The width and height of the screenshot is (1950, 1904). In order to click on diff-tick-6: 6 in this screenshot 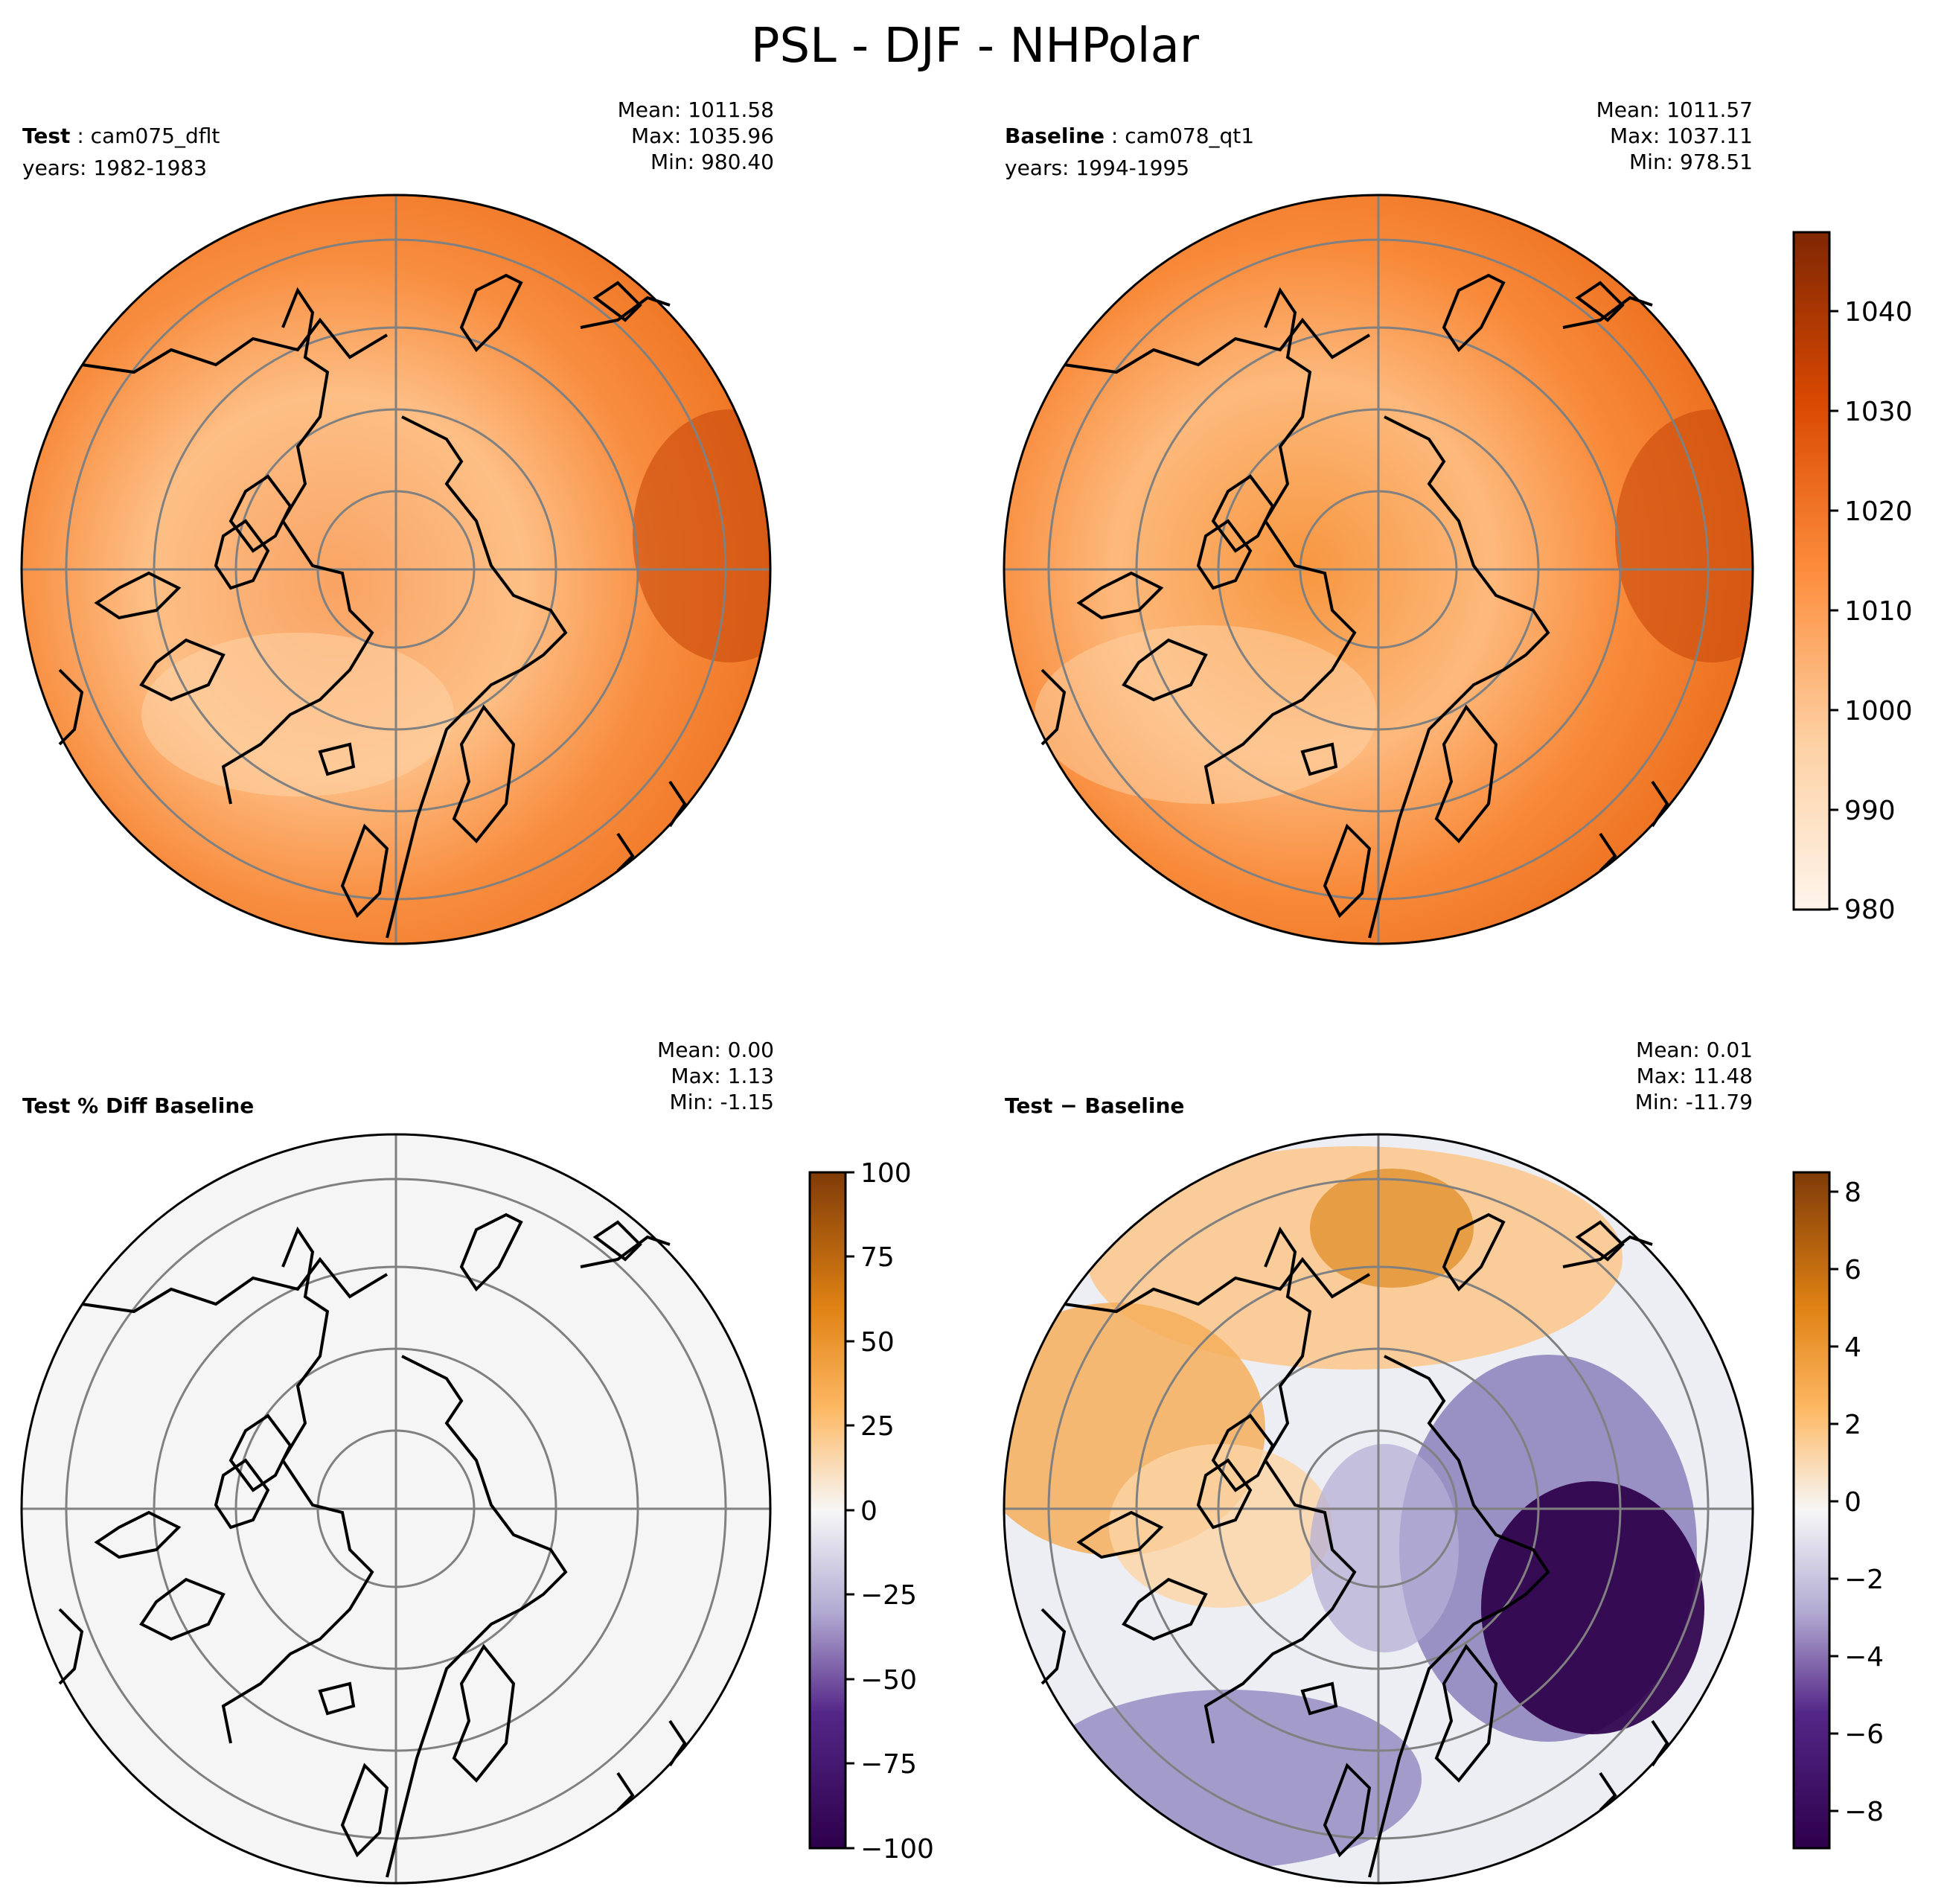, I will do `click(1852, 1270)`.